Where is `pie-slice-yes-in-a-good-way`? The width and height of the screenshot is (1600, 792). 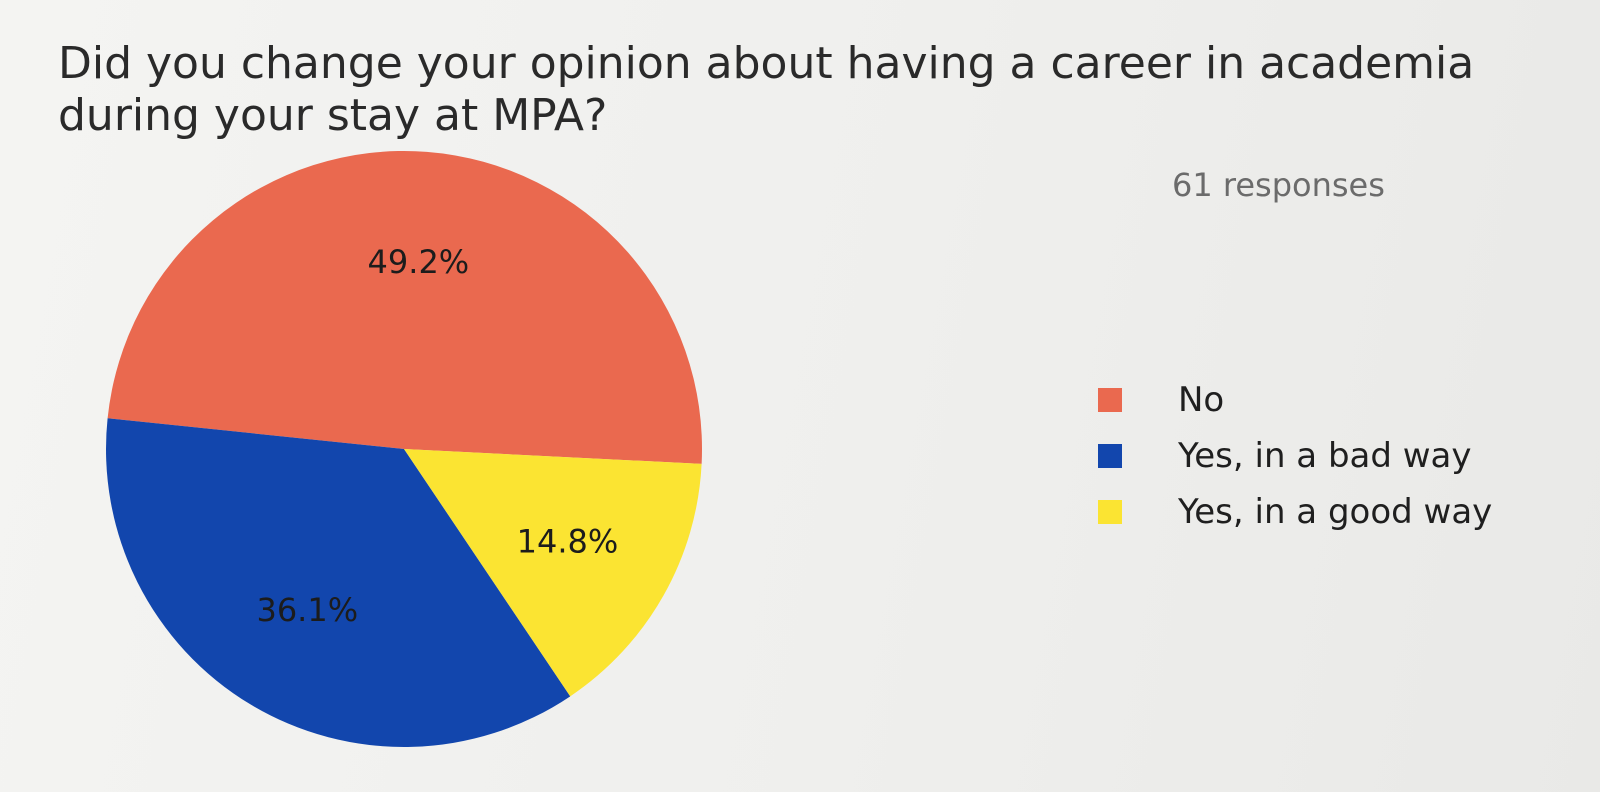 pie-slice-yes-in-a-good-way is located at coordinates (553, 573).